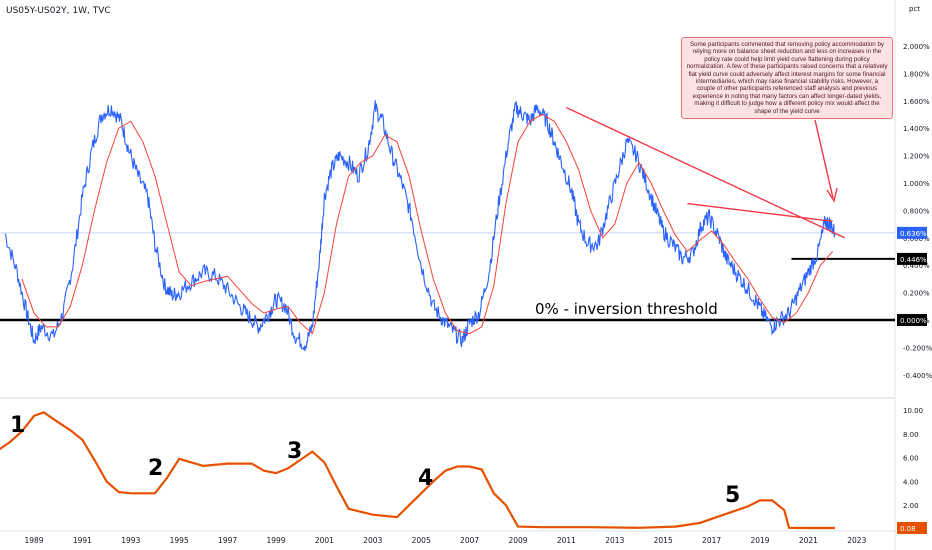 This screenshot has width=932, height=550. Describe the element at coordinates (916, 294) in the screenshot. I see `y-tick-label: 0.200%` at that location.